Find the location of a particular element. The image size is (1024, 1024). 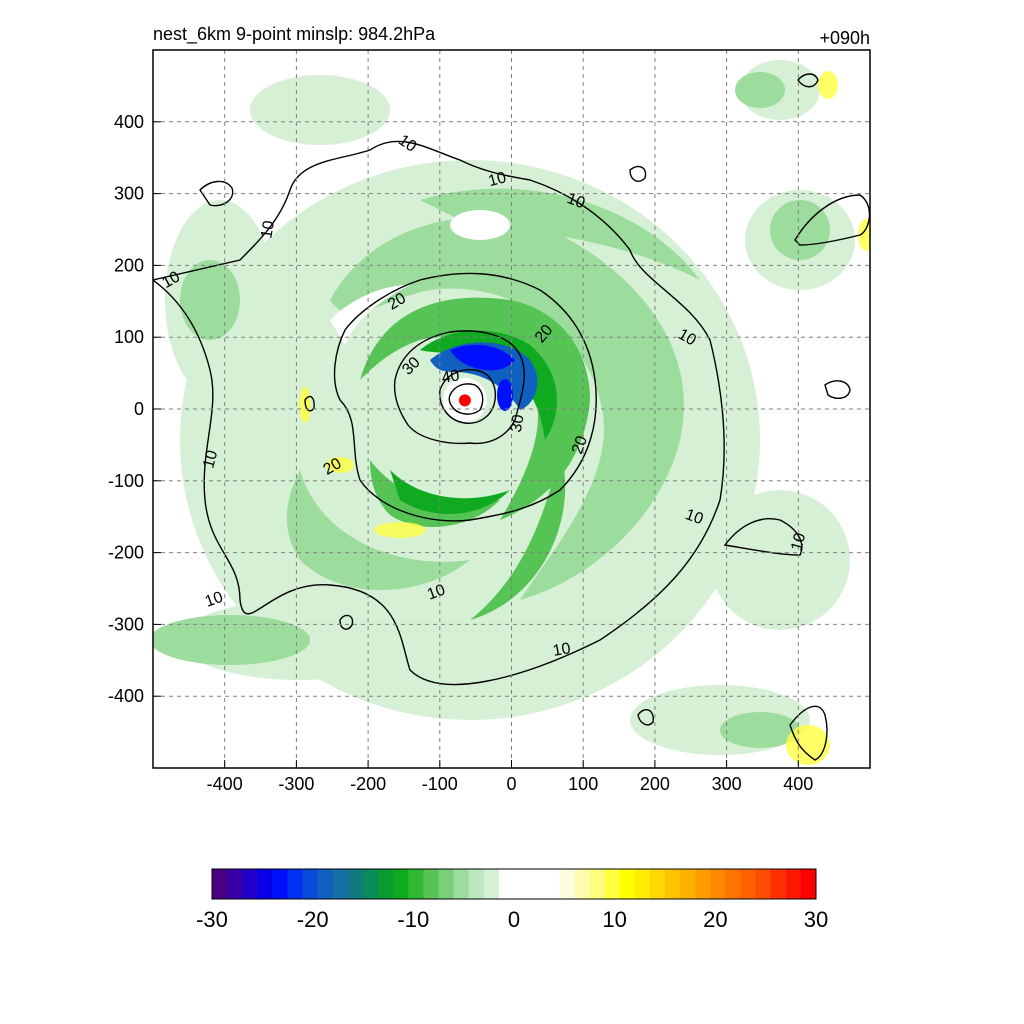

y-tick-label-0: 400 is located at coordinates (129, 122).